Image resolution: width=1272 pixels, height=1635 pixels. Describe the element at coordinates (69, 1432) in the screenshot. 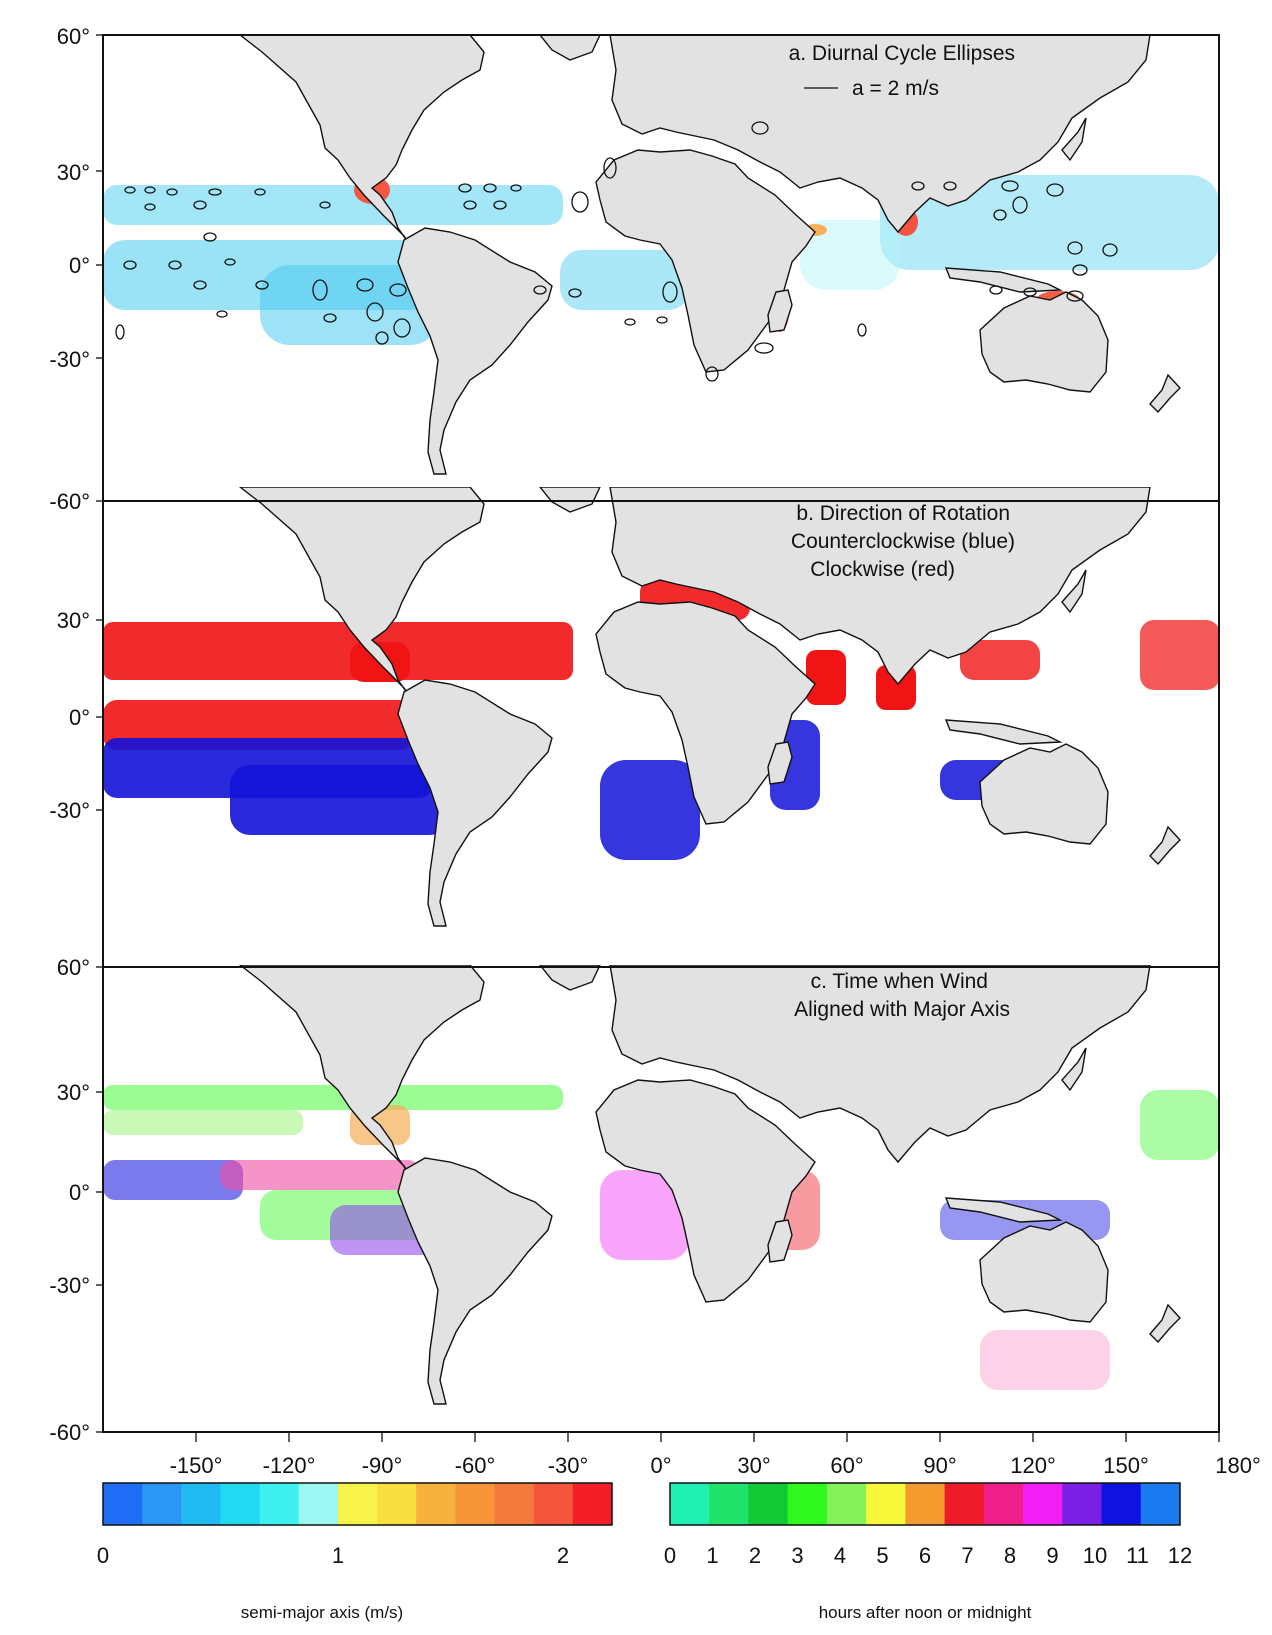

I see `lat-label-c-60s: -60°` at that location.